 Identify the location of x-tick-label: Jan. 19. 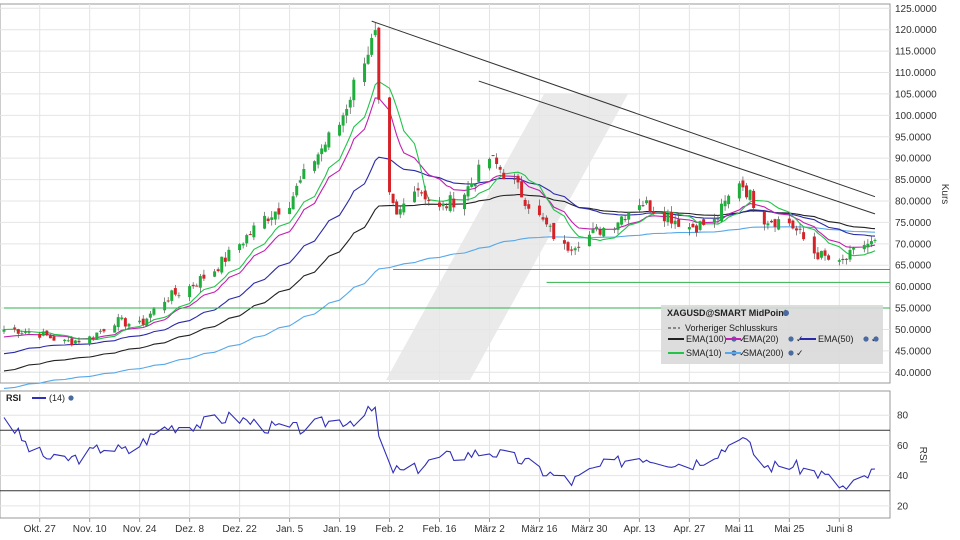
(339, 529).